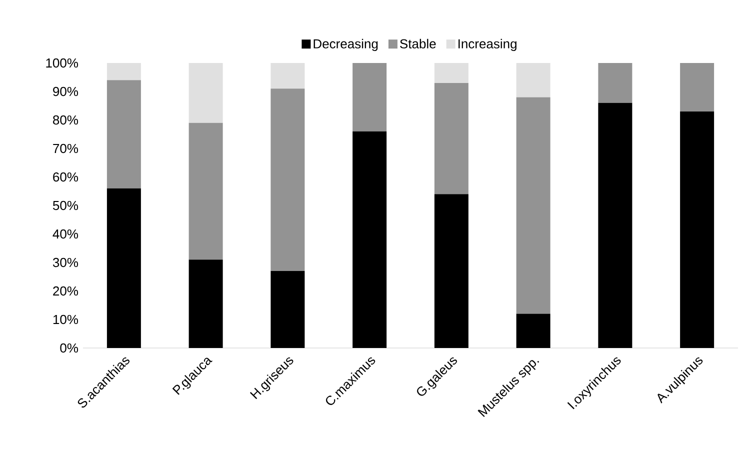 This screenshot has height=459, width=747. I want to click on y-tick-label: 20%, so click(65, 291).